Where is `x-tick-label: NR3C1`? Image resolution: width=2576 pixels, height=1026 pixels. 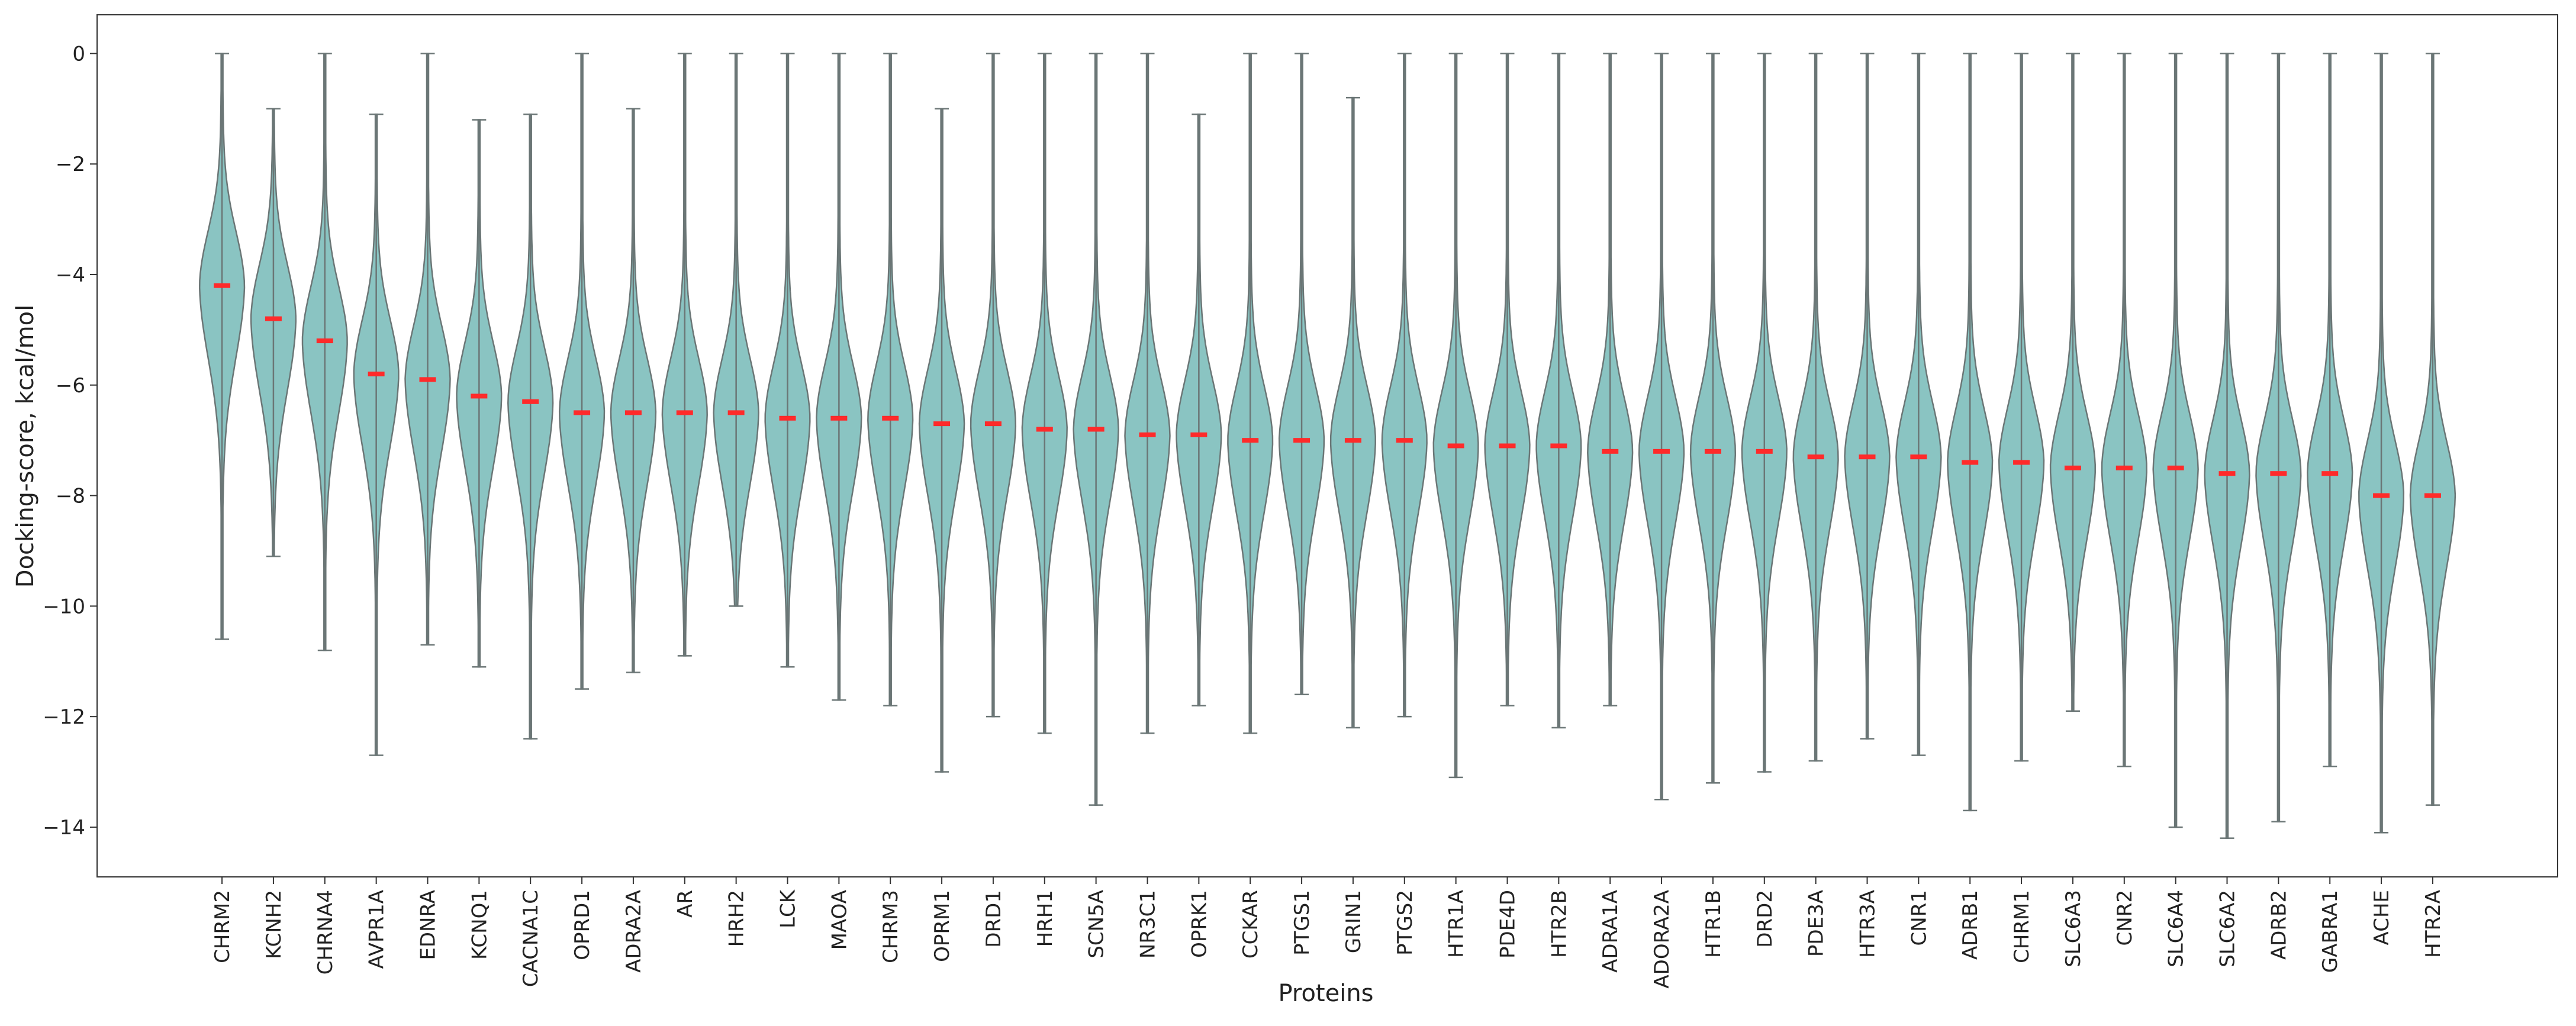 x-tick-label: NR3C1 is located at coordinates (1148, 924).